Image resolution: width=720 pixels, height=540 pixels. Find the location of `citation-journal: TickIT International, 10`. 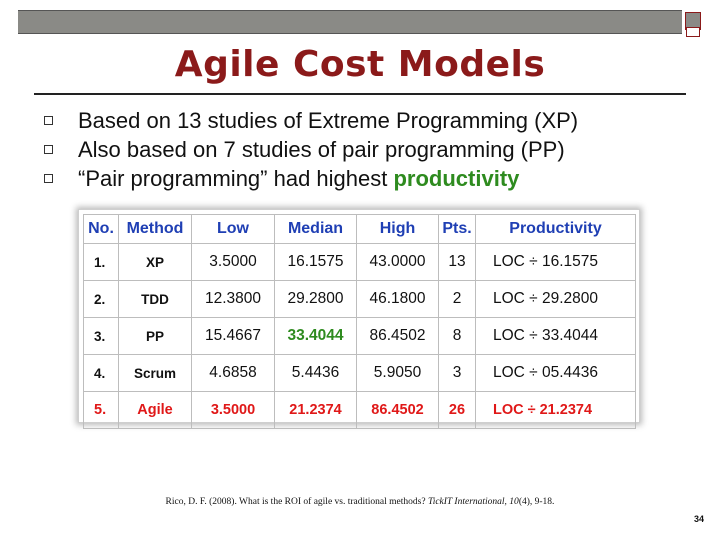

citation-journal: TickIT International, 10 is located at coordinates (473, 502).